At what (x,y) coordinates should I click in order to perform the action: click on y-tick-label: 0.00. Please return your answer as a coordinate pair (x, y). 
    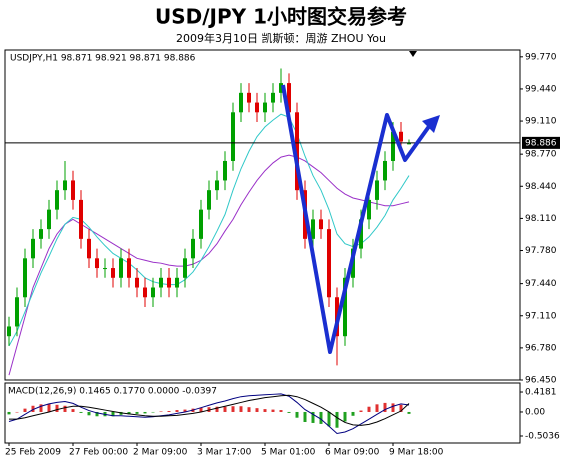
    Looking at the image, I should click on (535, 412).